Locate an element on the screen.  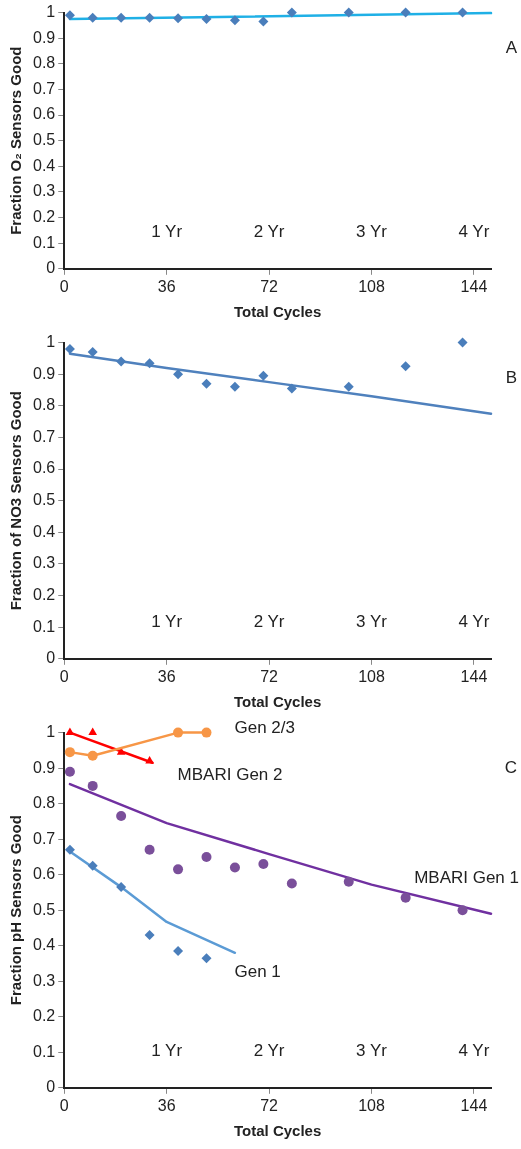
y-axis-title: Fraction pH Sensors Good is located at coordinates (16, 910).